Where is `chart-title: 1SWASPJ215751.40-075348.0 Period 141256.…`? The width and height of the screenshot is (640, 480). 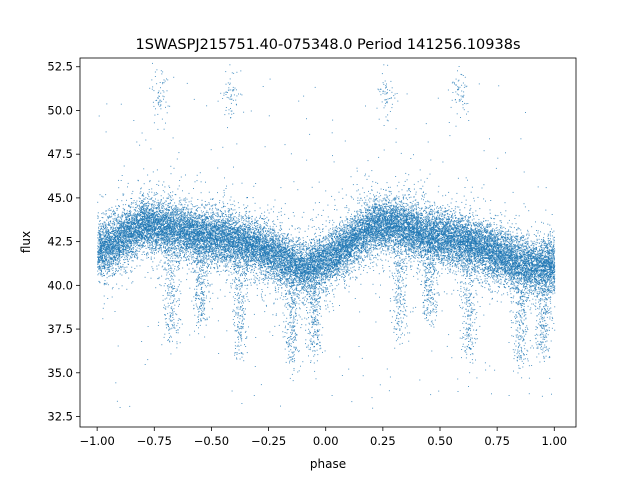 chart-title: 1SWASPJ215751.40-075348.0 Period 141256.… is located at coordinates (327, 45).